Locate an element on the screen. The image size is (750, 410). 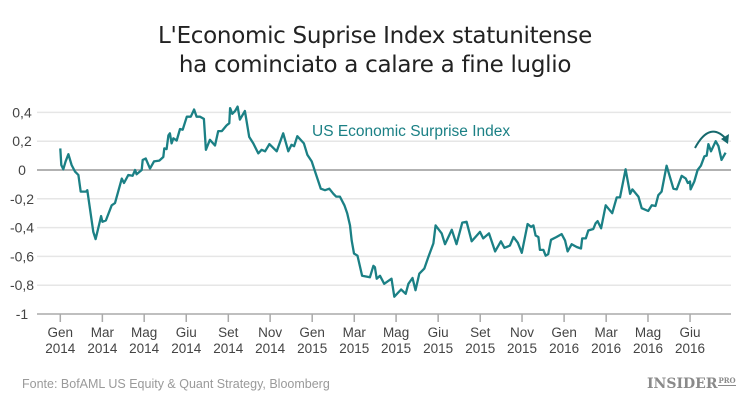
chart-title-line-2: ha cominciato a calare a fine luglio is located at coordinates (375, 65).